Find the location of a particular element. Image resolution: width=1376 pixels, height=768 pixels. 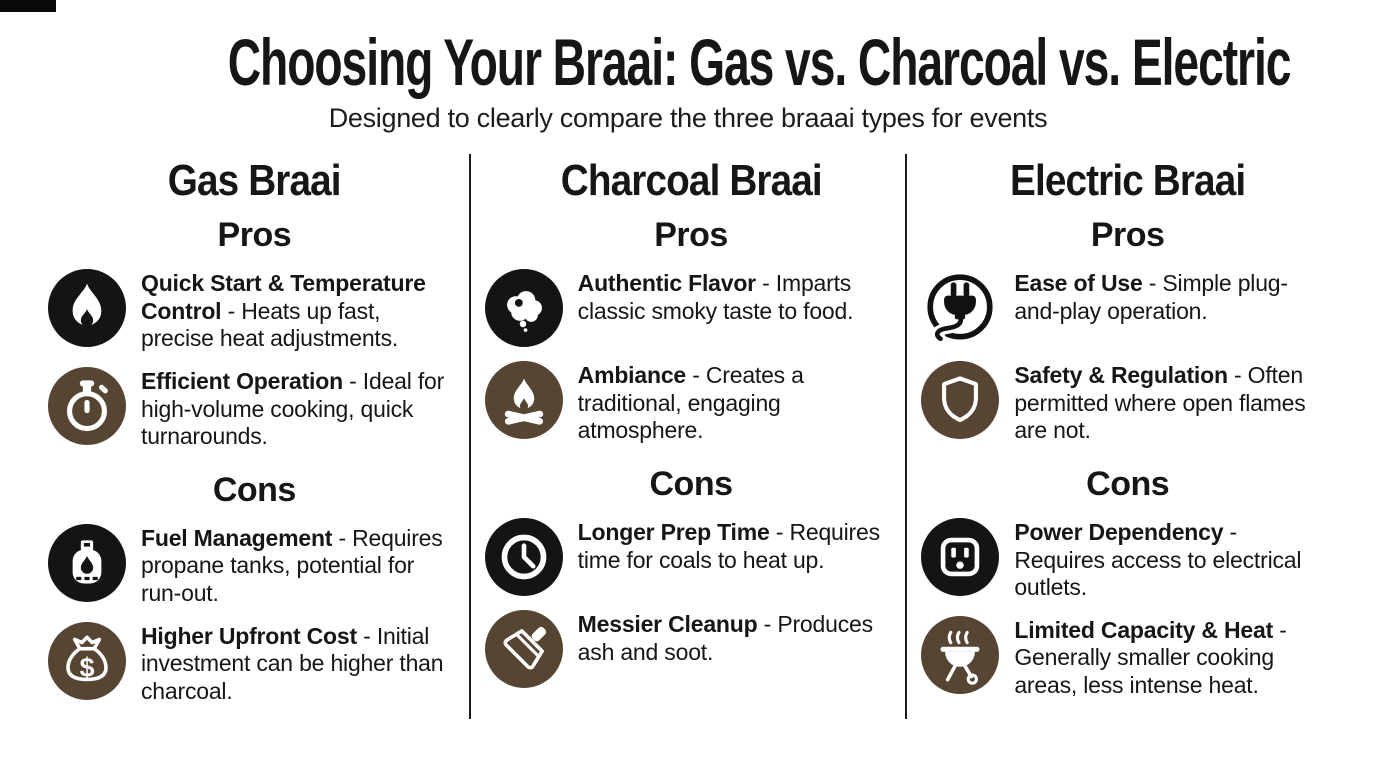

screen-corner-artifact is located at coordinates (28, 6).